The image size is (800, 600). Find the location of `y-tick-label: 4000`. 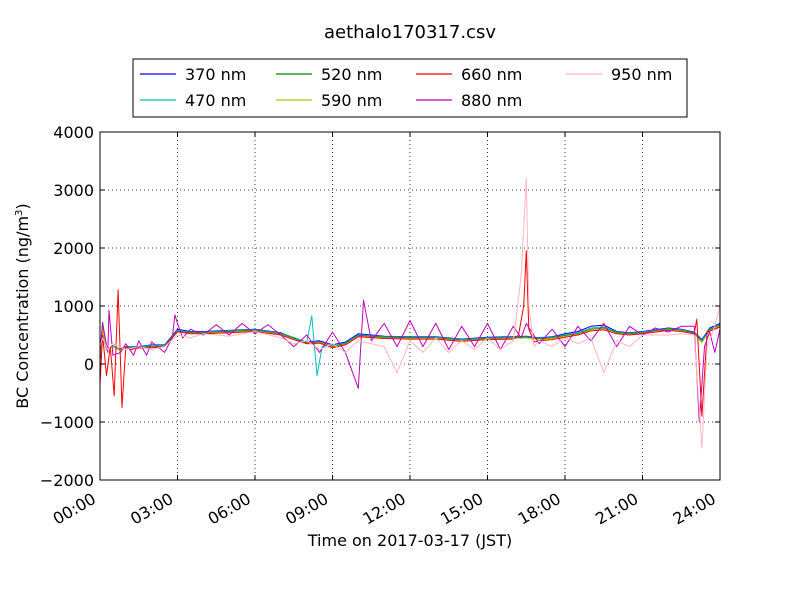

y-tick-label: 4000 is located at coordinates (73, 132).